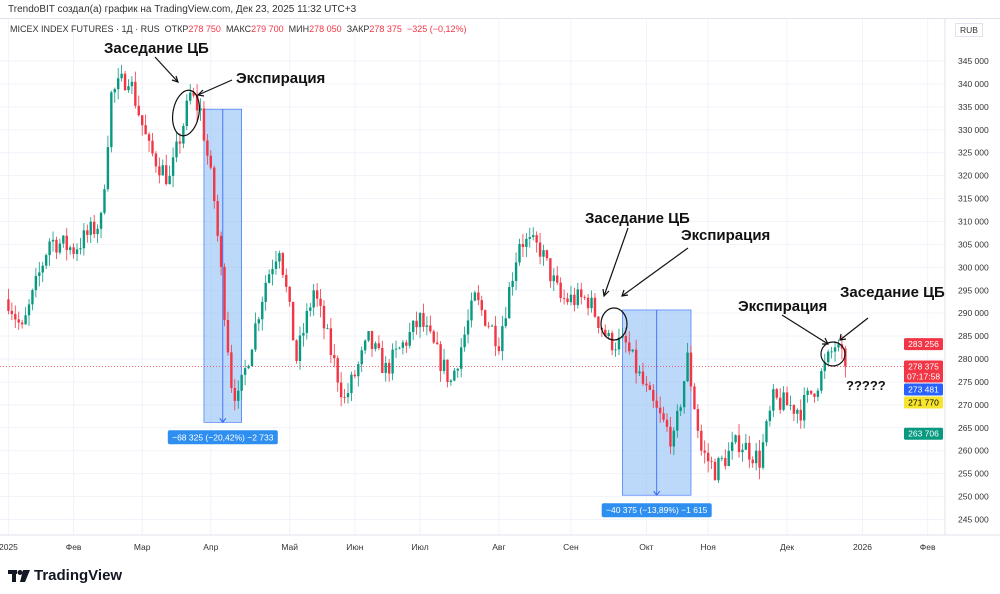 The height and width of the screenshot is (594, 1000). I want to click on price-tick-label: 285 000, so click(973, 336).